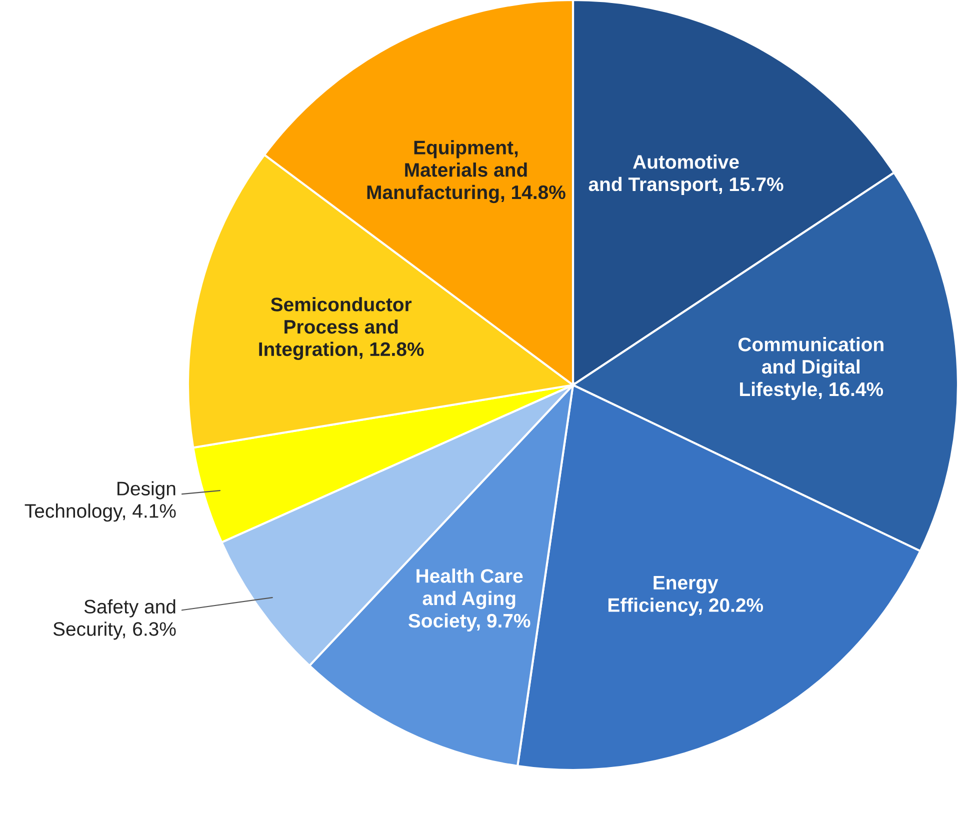 This screenshot has width=972, height=826. Describe the element at coordinates (686, 596) in the screenshot. I see `slice-label: Energy Efficiency, 20.2%` at that location.